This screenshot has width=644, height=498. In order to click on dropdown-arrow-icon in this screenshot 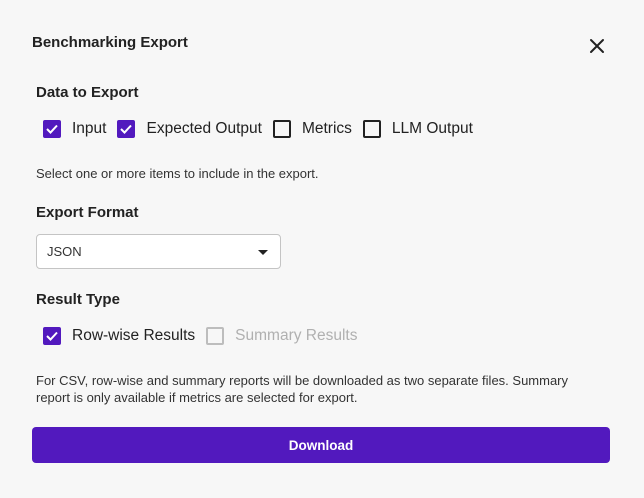, I will do `click(263, 252)`.